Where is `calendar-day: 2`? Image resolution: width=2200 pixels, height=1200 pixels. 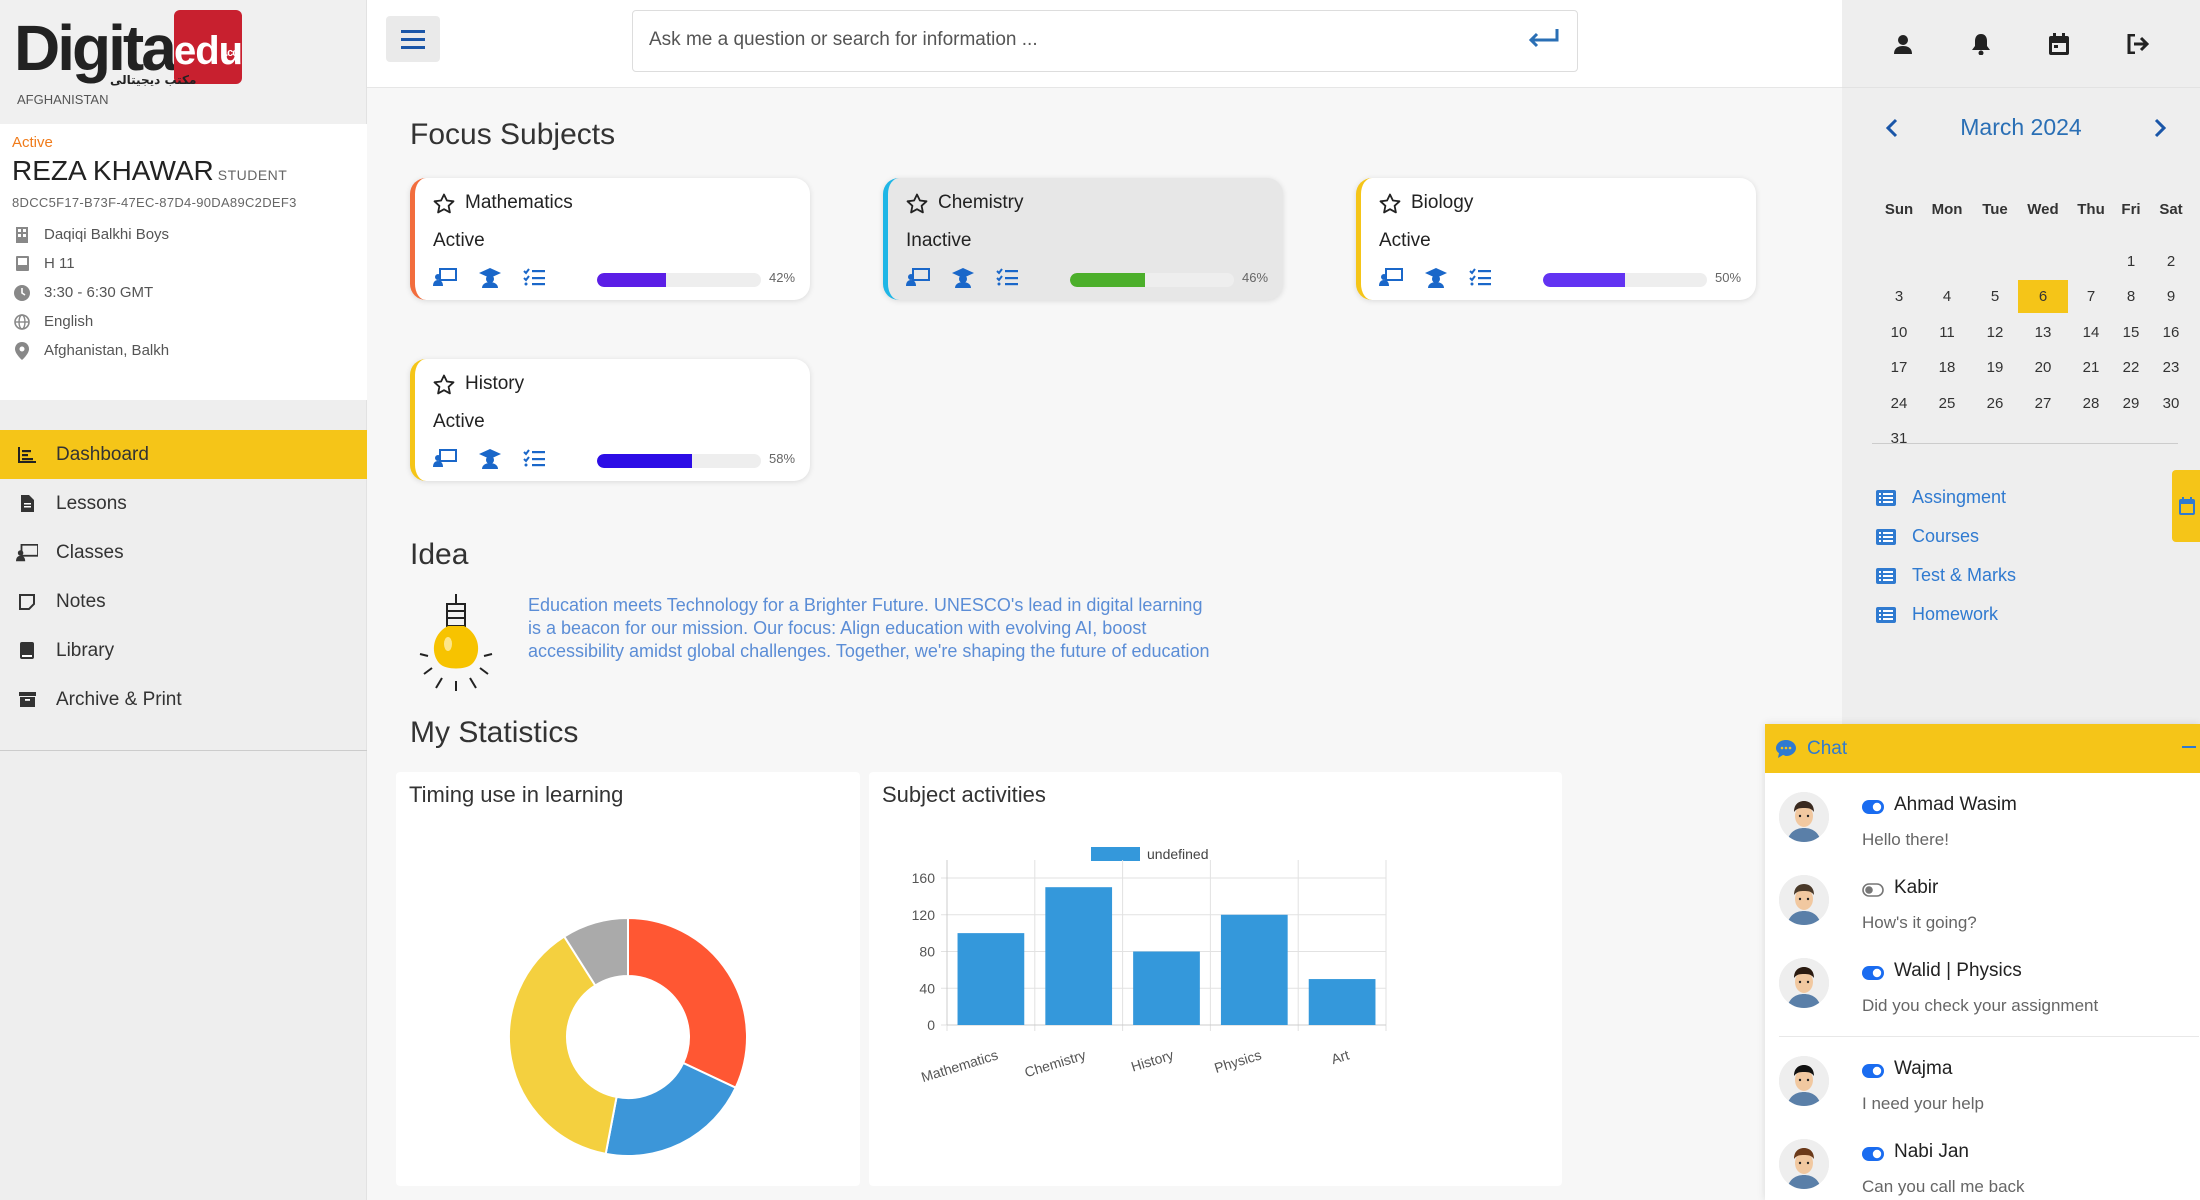
calendar-day: 2 is located at coordinates (2171, 261).